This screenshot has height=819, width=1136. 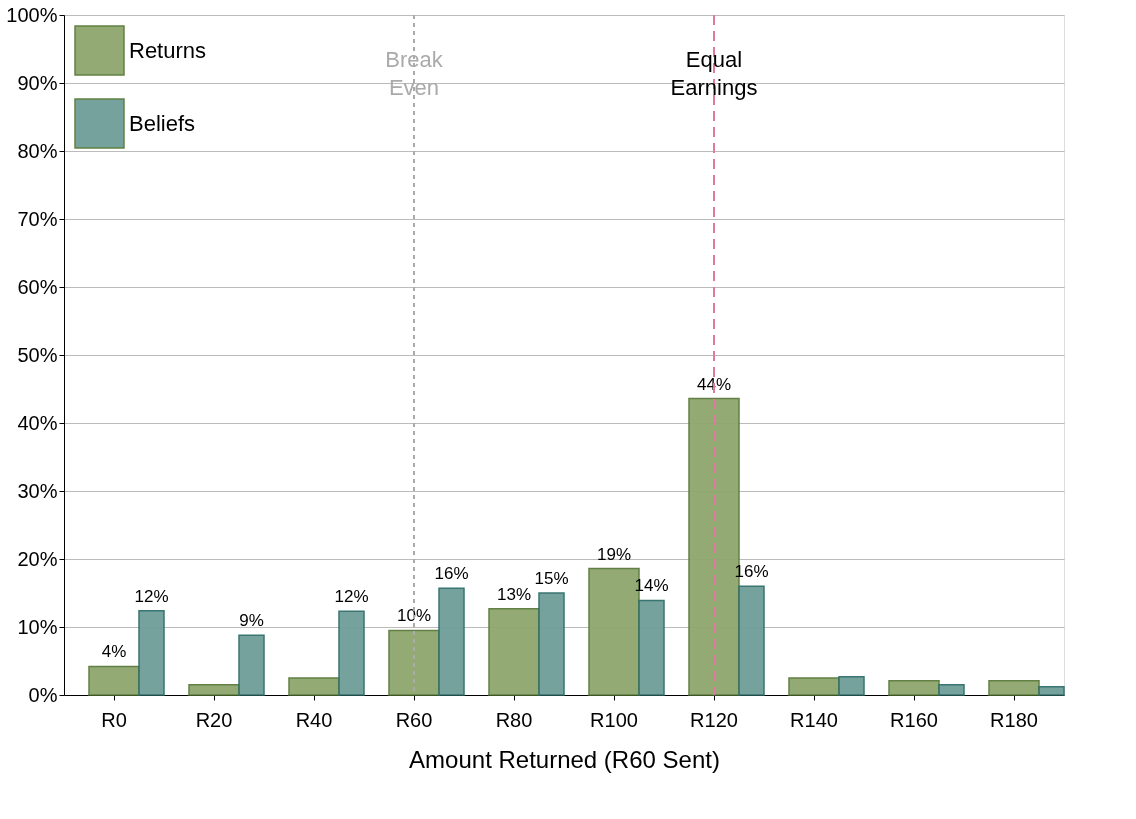 I want to click on legend-label: Returns, so click(x=168, y=50).